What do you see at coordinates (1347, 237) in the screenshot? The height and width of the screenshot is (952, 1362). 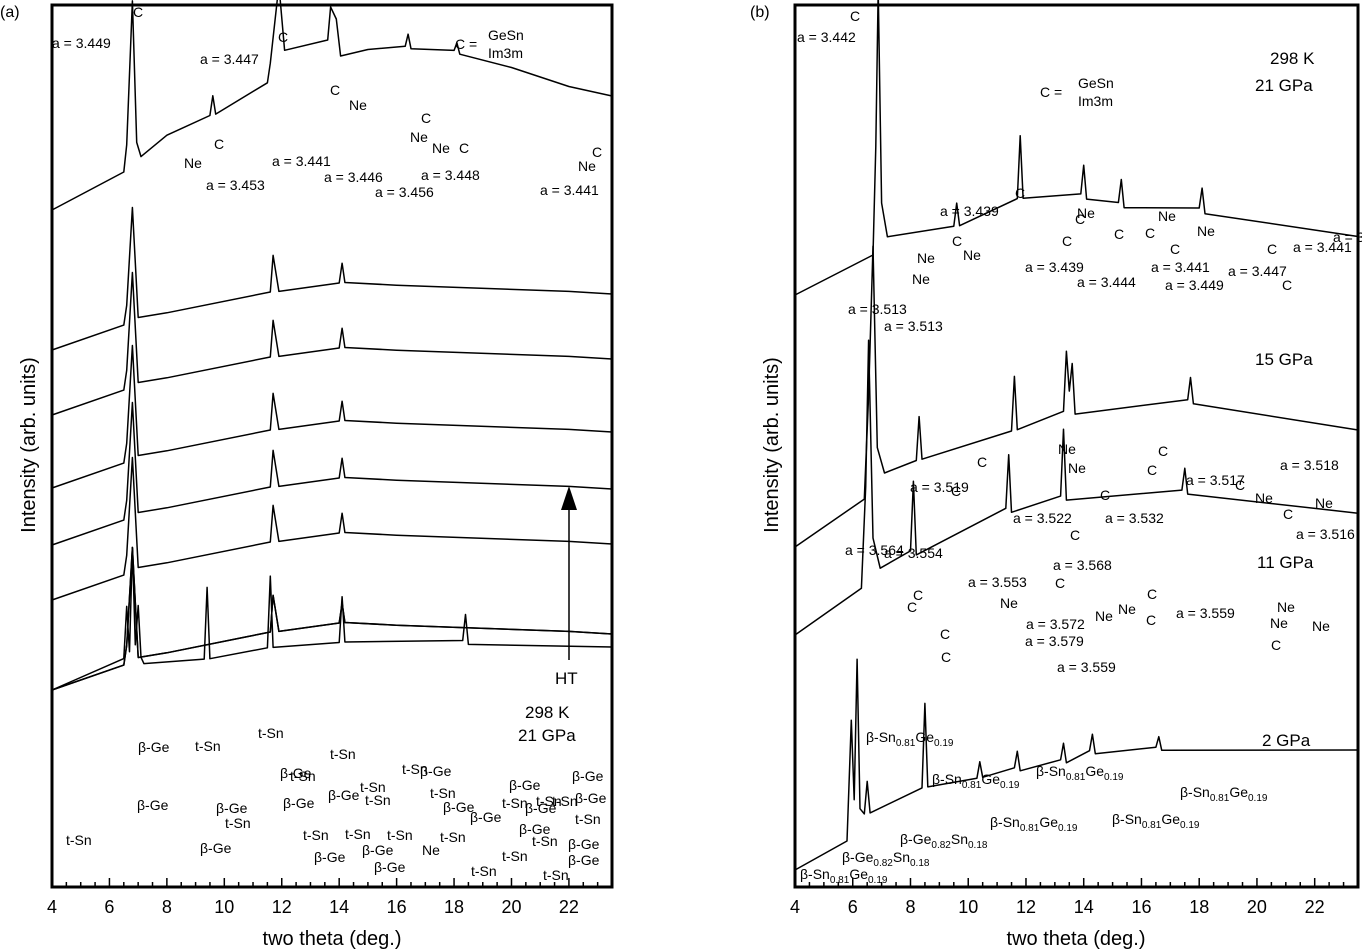 I see `peak-annotation: a = 3.442` at bounding box center [1347, 237].